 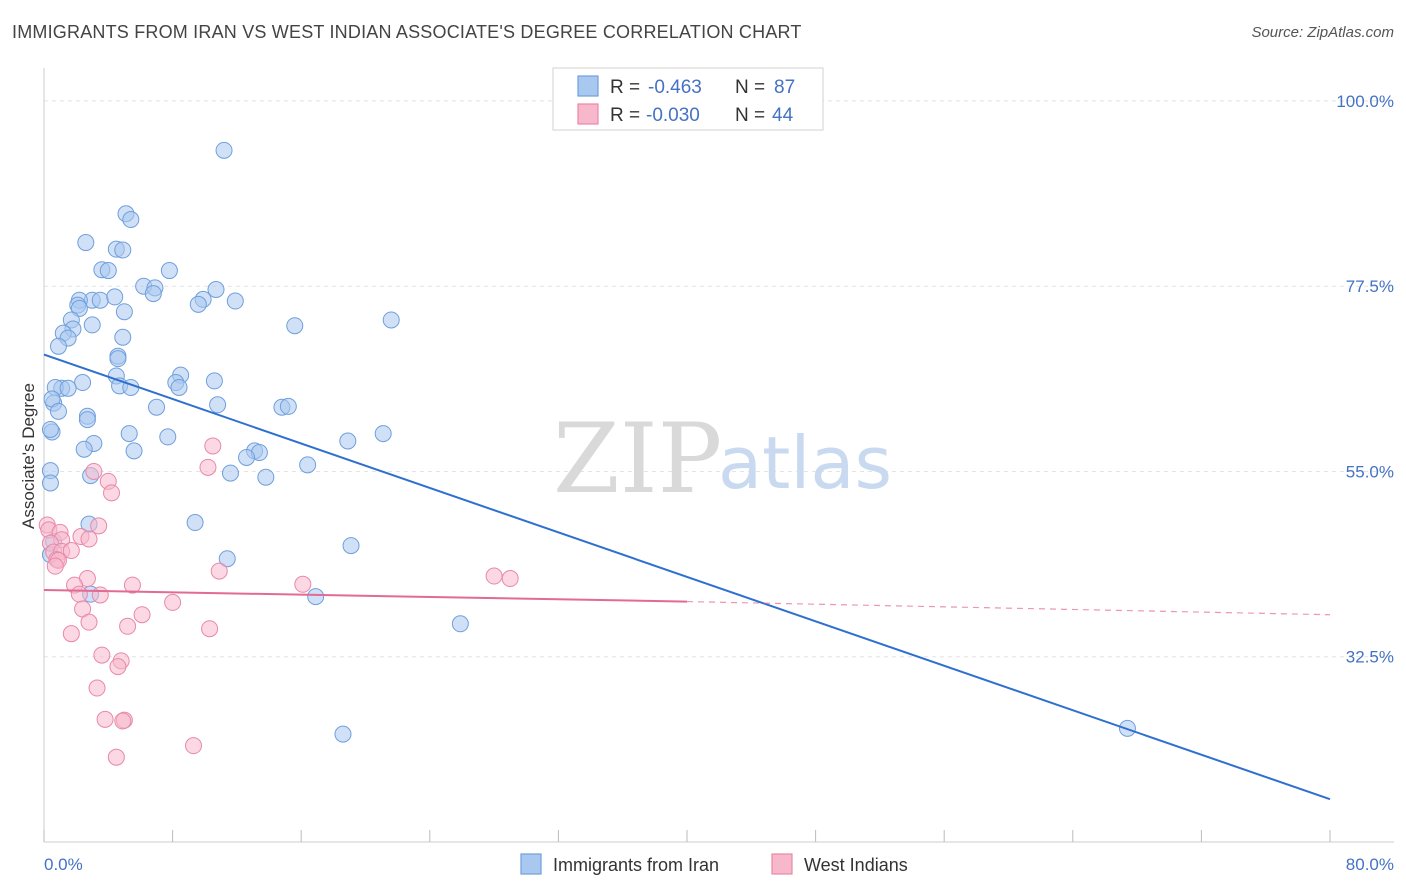 I want to click on x-axis-ticks, so click(x=687, y=836).